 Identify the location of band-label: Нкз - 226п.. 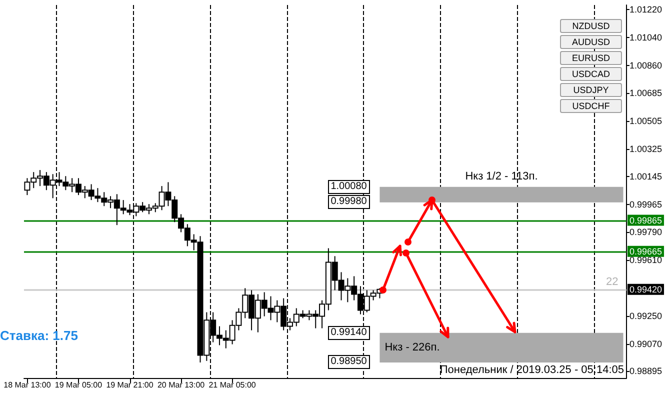
(412, 348).